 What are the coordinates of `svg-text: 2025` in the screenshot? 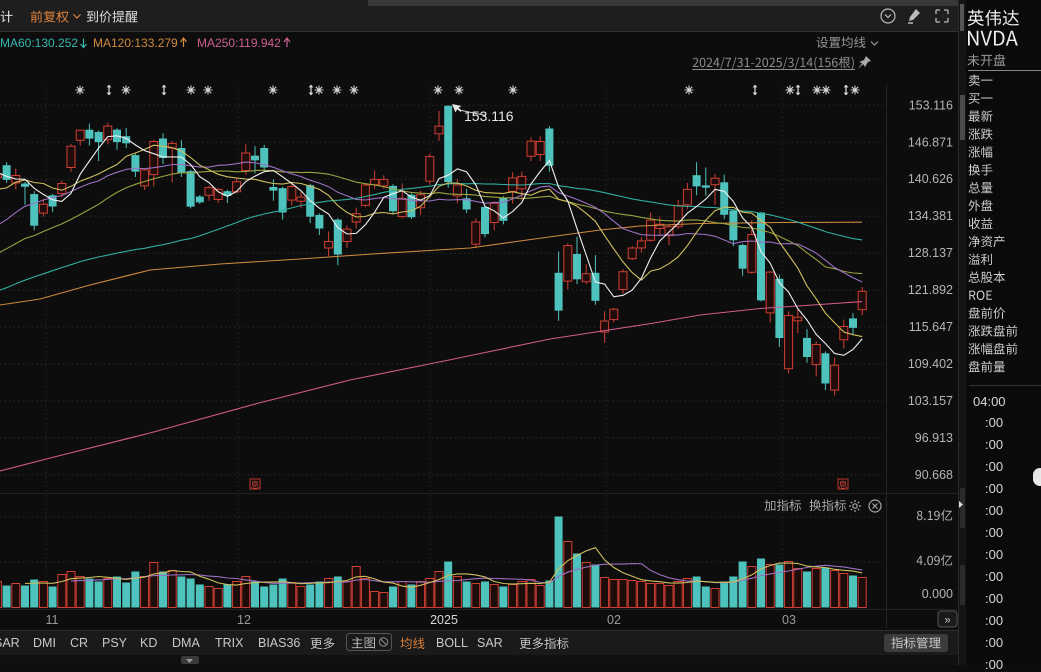 It's located at (444, 620).